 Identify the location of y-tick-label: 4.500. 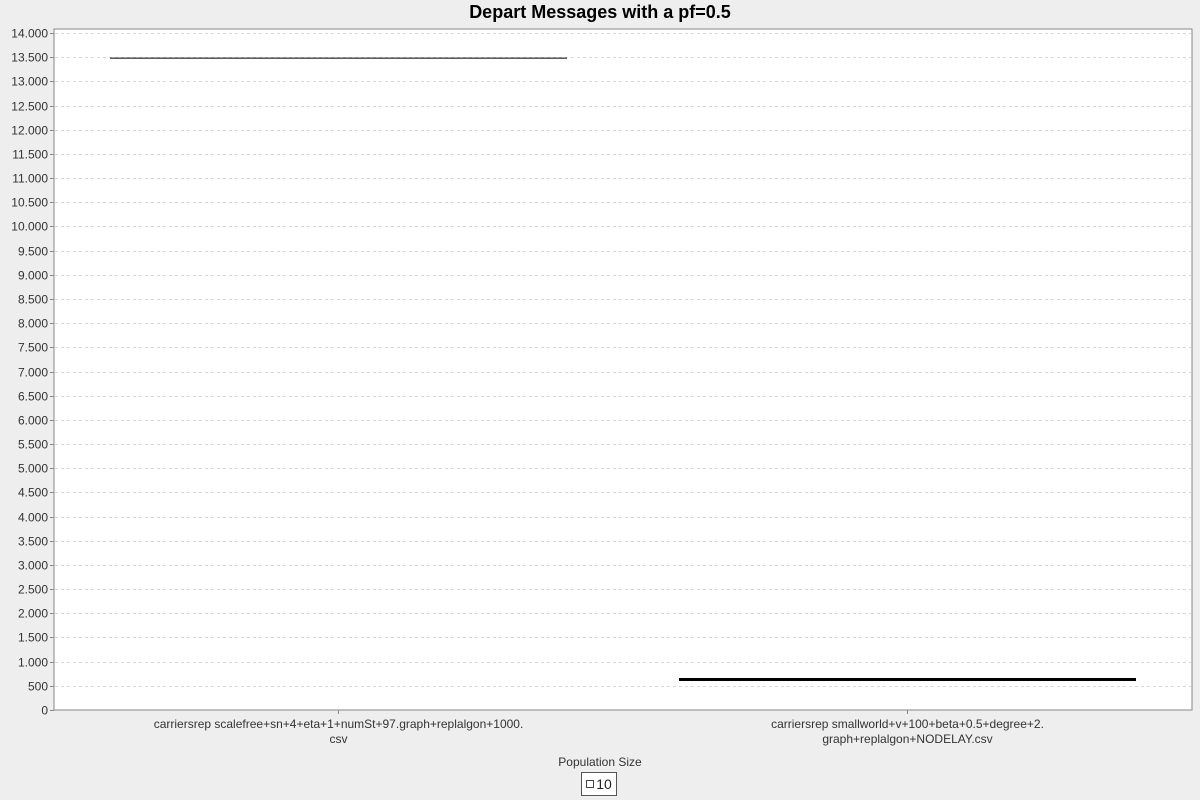
(33, 493).